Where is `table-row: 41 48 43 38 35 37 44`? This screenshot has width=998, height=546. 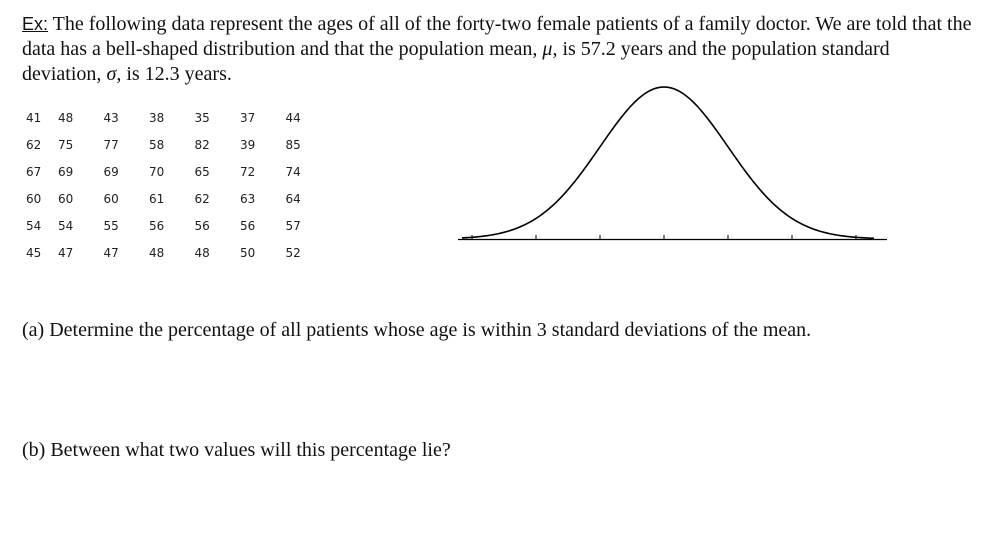 table-row: 41 48 43 38 35 37 44 is located at coordinates (178, 117).